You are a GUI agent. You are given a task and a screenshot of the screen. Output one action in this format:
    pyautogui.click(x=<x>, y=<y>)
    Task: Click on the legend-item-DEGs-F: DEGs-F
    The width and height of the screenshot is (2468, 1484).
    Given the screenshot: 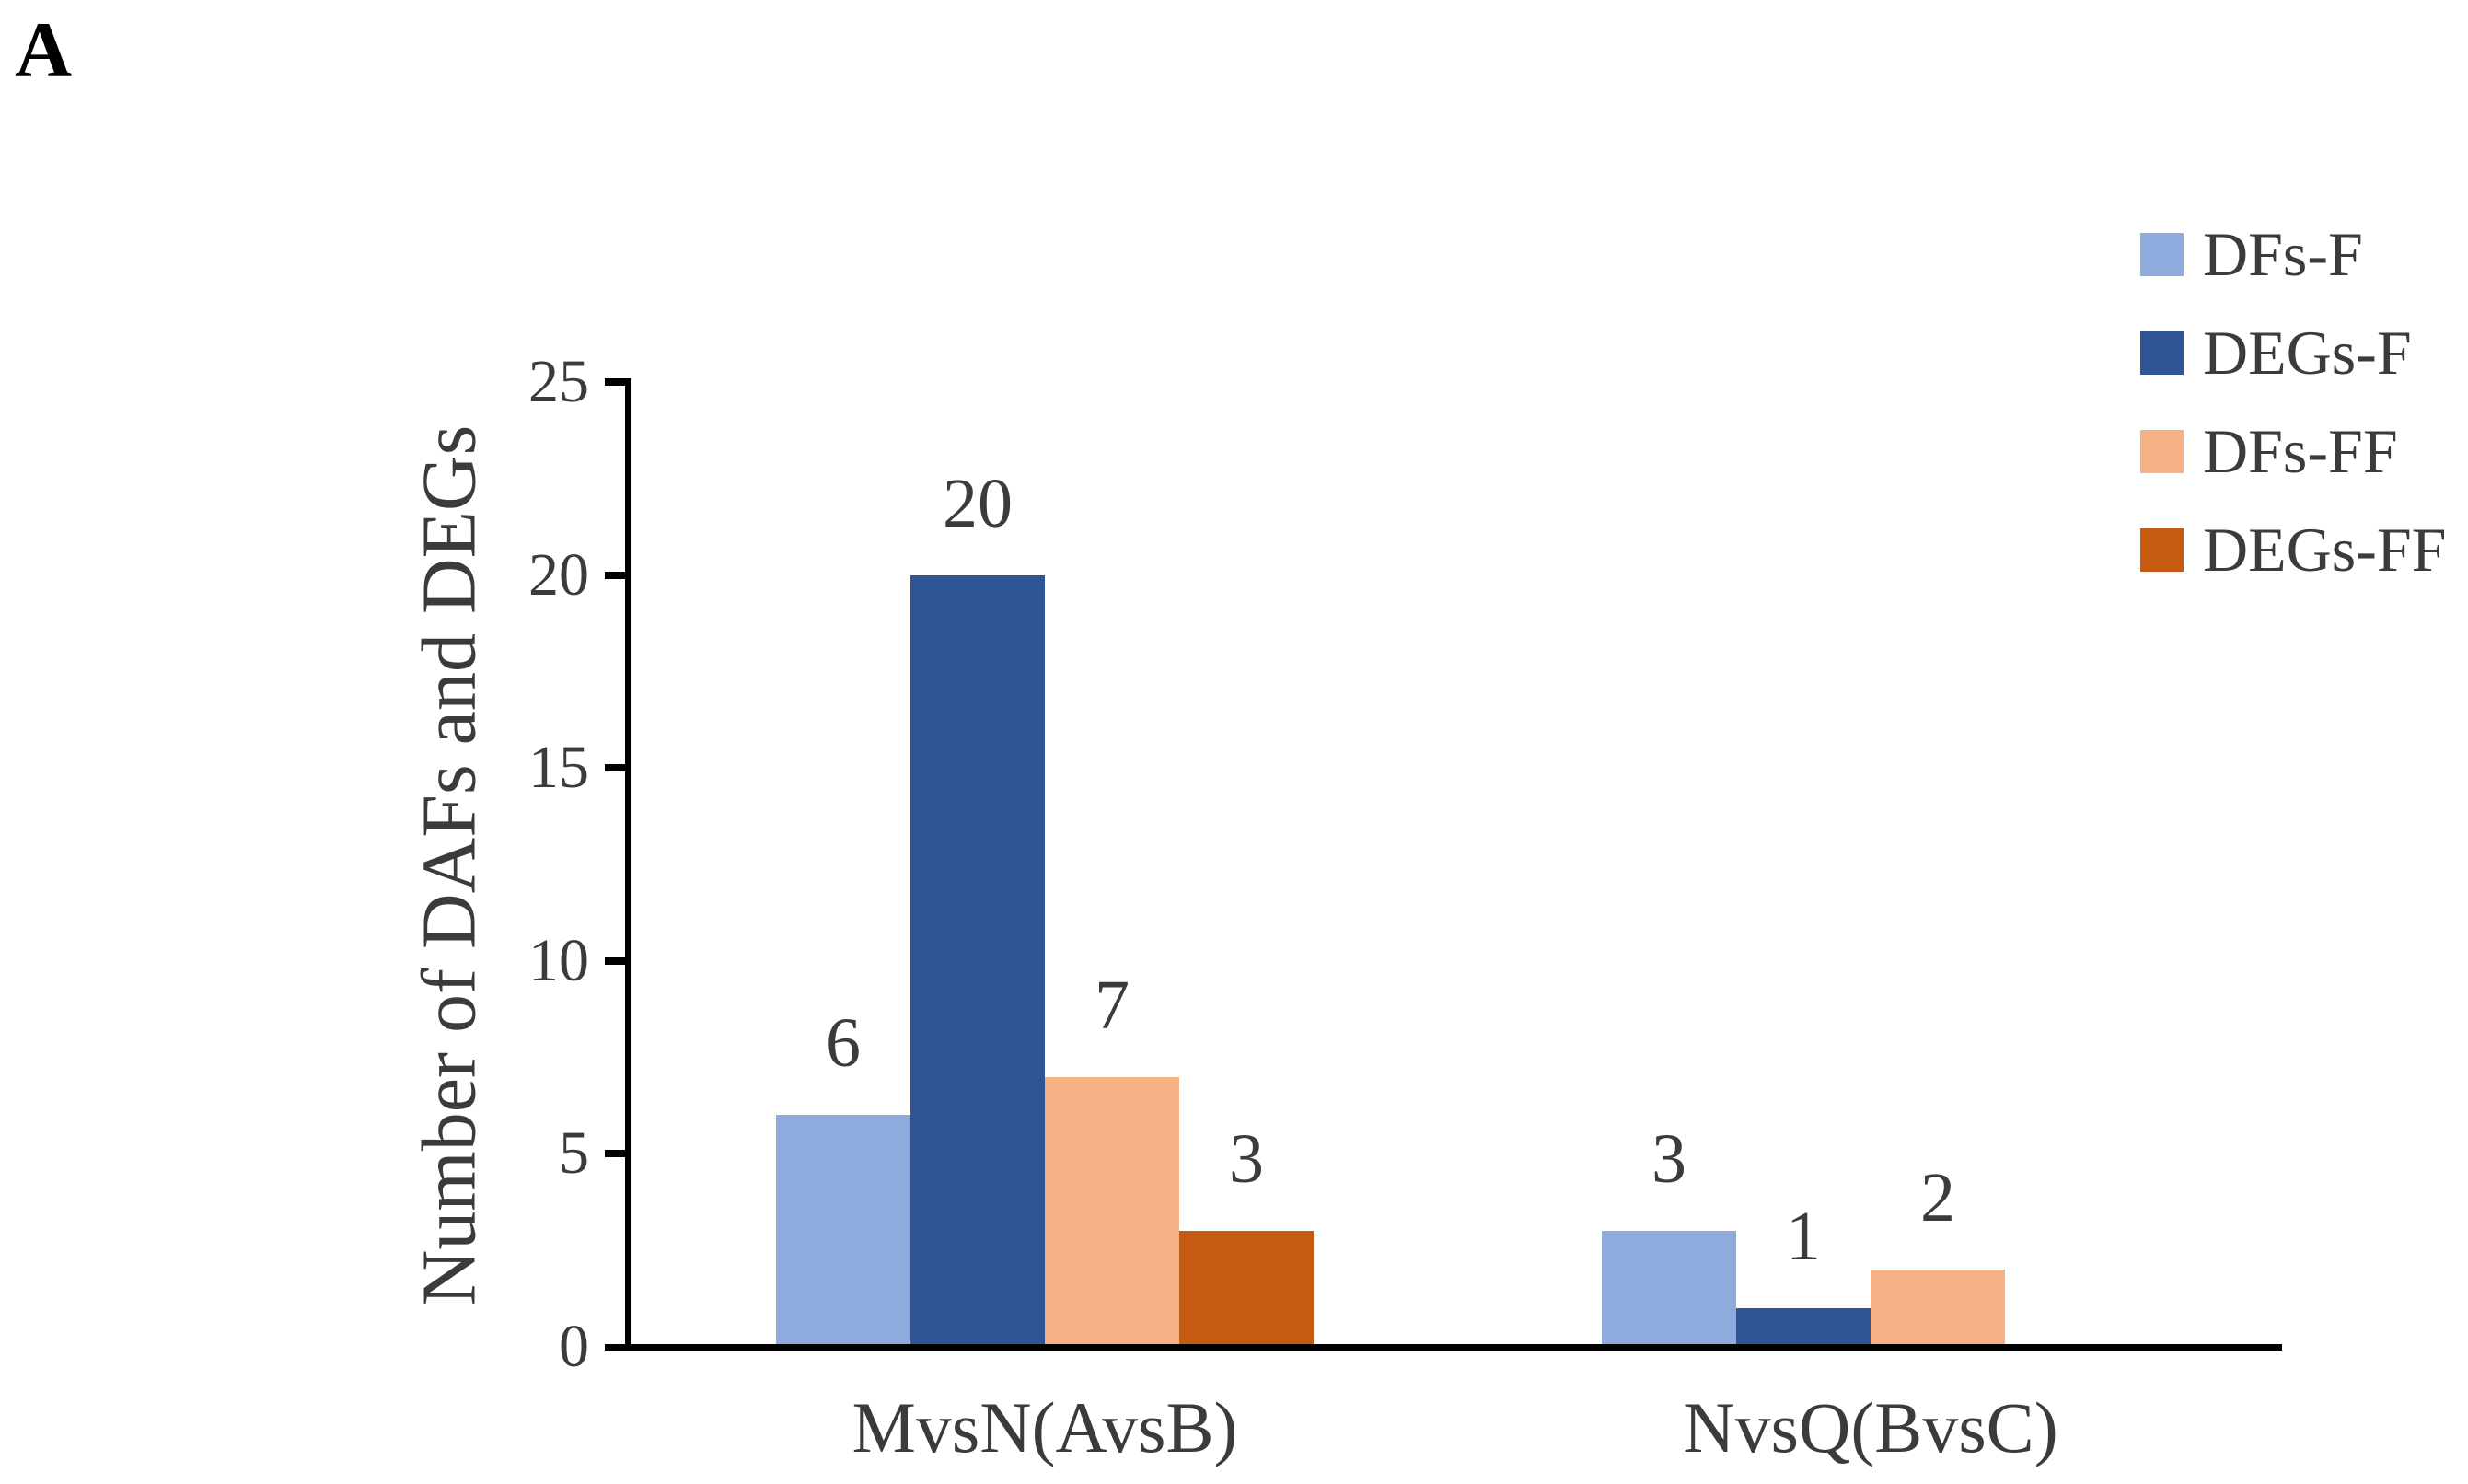 What is the action you would take?
    pyautogui.click(x=2276, y=353)
    